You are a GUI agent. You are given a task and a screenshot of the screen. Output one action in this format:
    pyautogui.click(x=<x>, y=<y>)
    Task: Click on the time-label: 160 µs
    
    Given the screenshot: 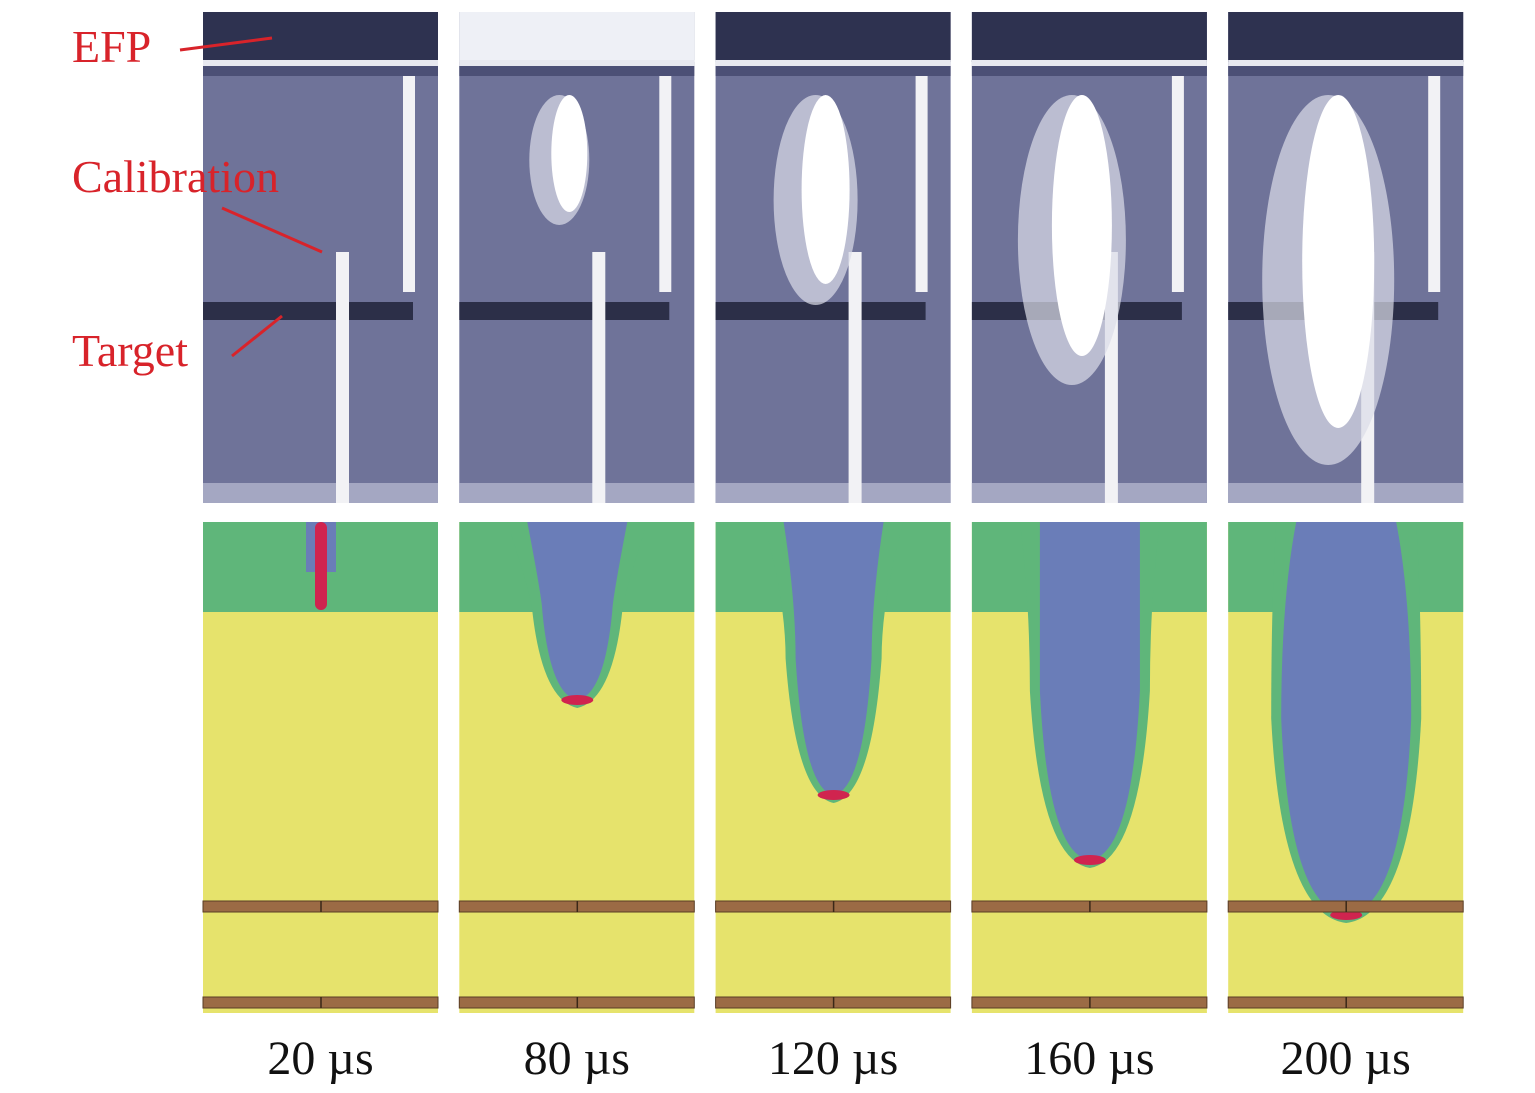 What is the action you would take?
    pyautogui.click(x=1089, y=1058)
    